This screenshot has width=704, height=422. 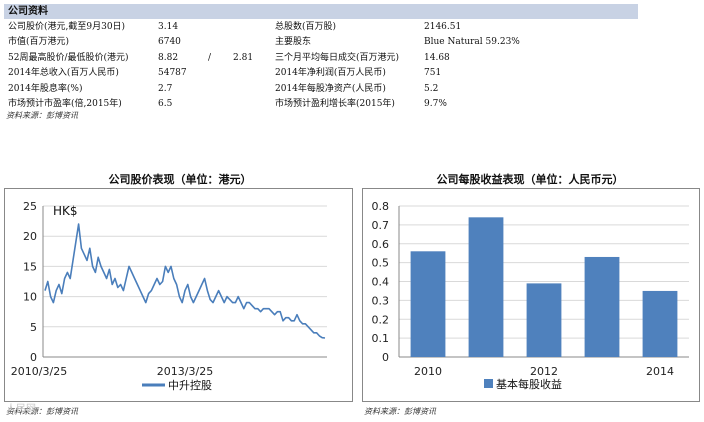 What do you see at coordinates (330, 73) in the screenshot?
I see `info-label: 2014年净利润(百万人民币)` at bounding box center [330, 73].